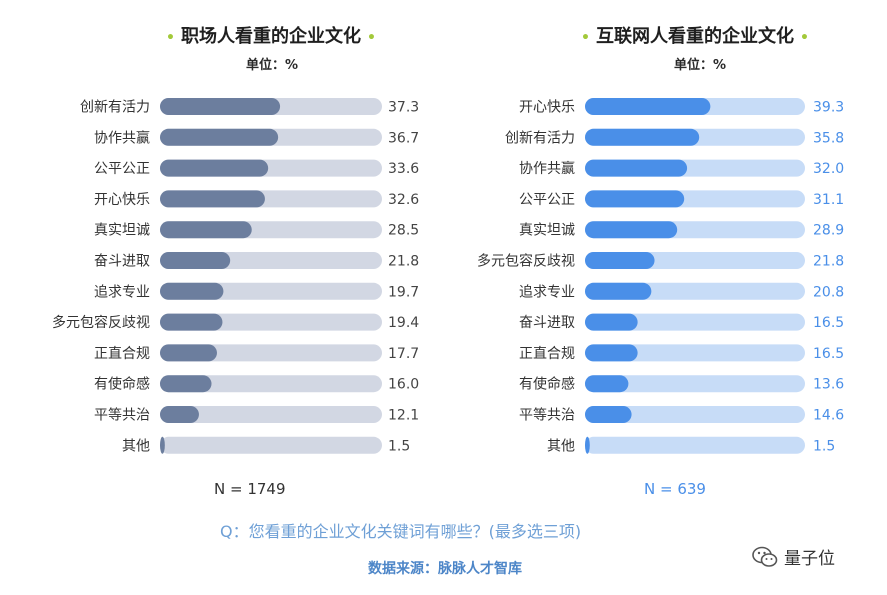 This screenshot has height=595, width=887. Describe the element at coordinates (828, 200) in the screenshot. I see `value-label: 31.1` at that location.